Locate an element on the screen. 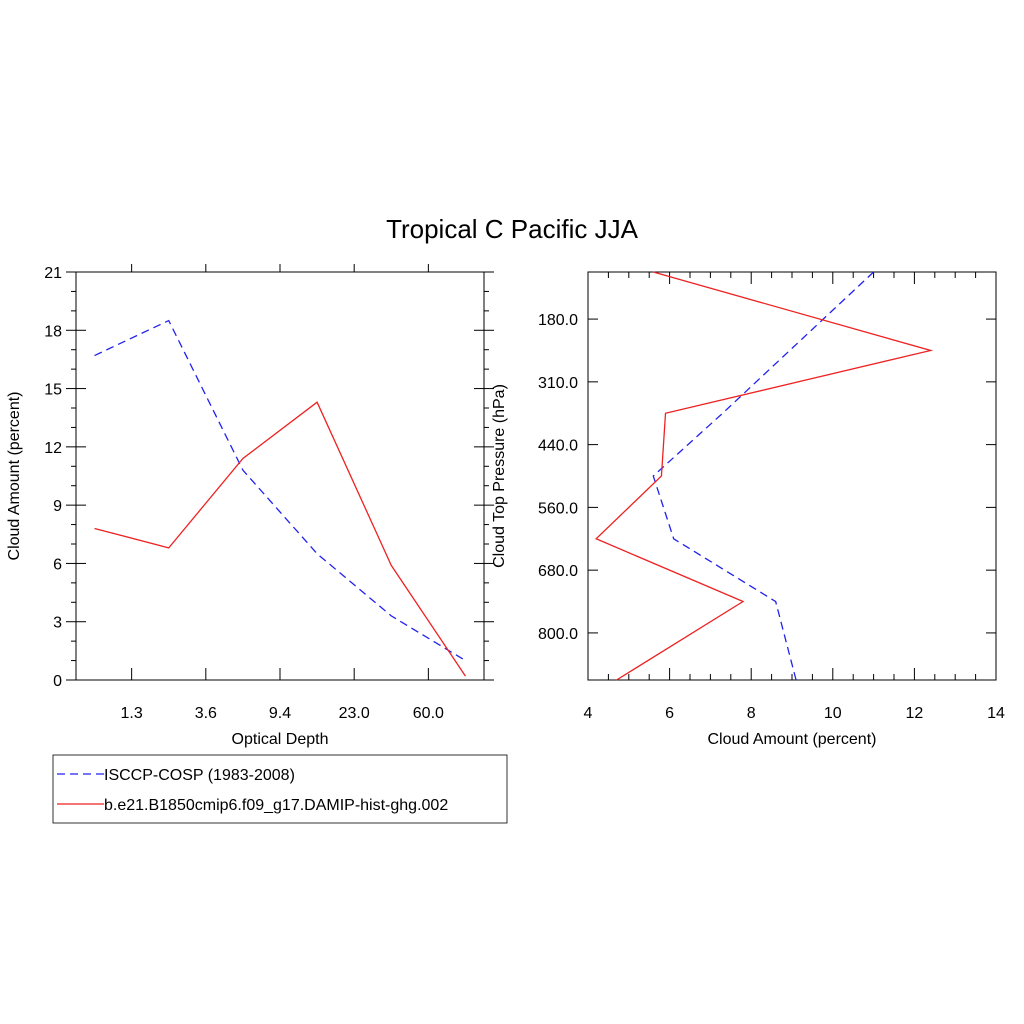 Image resolution: width=1024 pixels, height=1024 pixels. right-x-tick-label: 14 is located at coordinates (996, 713).